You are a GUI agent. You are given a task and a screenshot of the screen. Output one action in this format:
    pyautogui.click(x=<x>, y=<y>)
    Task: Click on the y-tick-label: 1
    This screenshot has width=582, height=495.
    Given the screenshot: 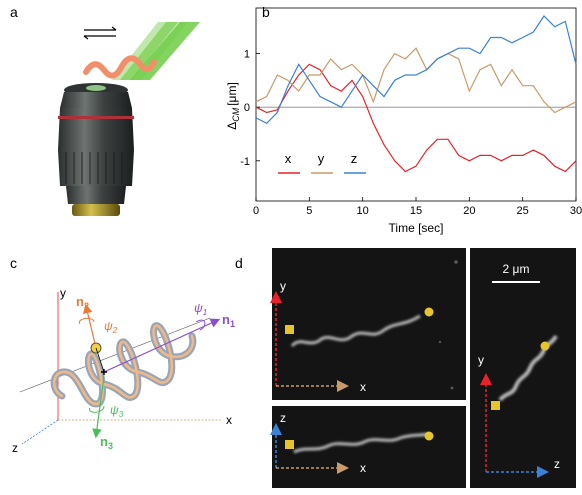 What is the action you would take?
    pyautogui.click(x=247, y=55)
    